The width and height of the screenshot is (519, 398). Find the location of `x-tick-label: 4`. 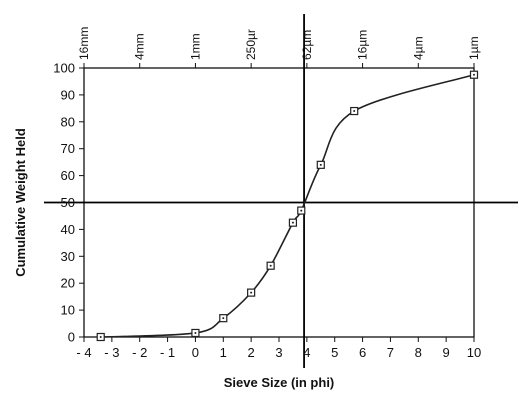

x-tick-label: 4 is located at coordinates (306, 352).